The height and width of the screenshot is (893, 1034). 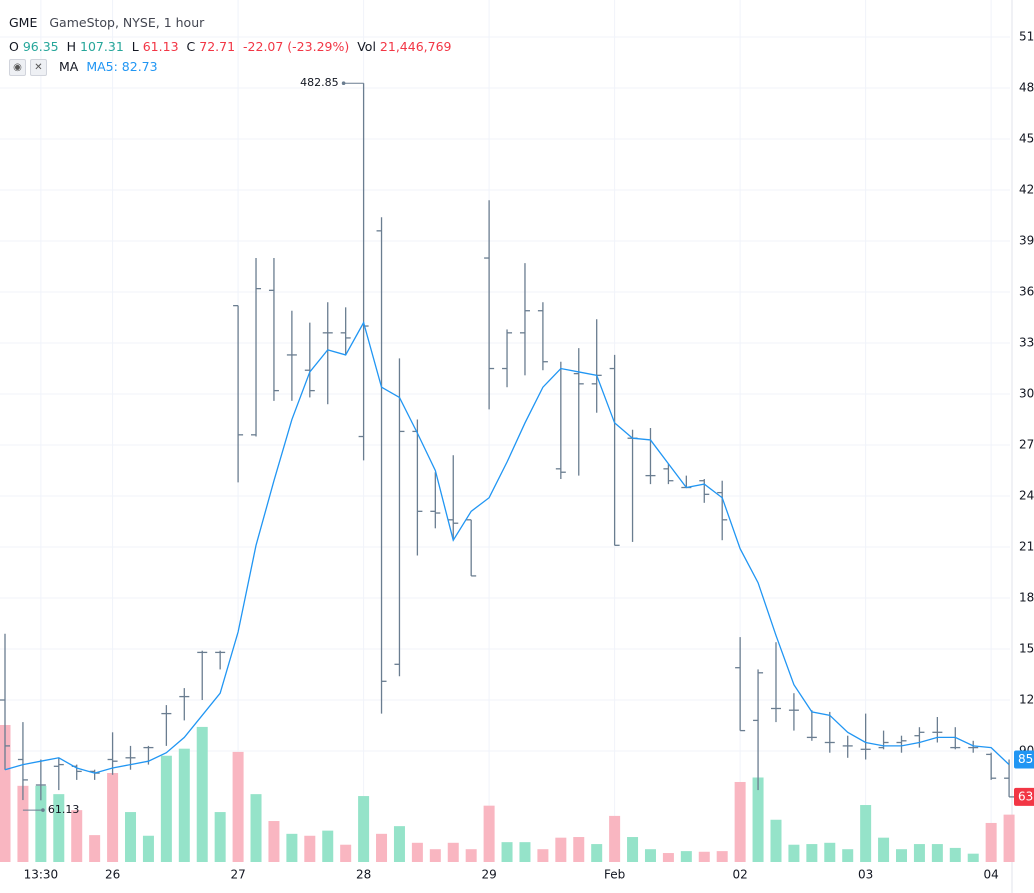 I want to click on indicator-name: MA, so click(x=68, y=66).